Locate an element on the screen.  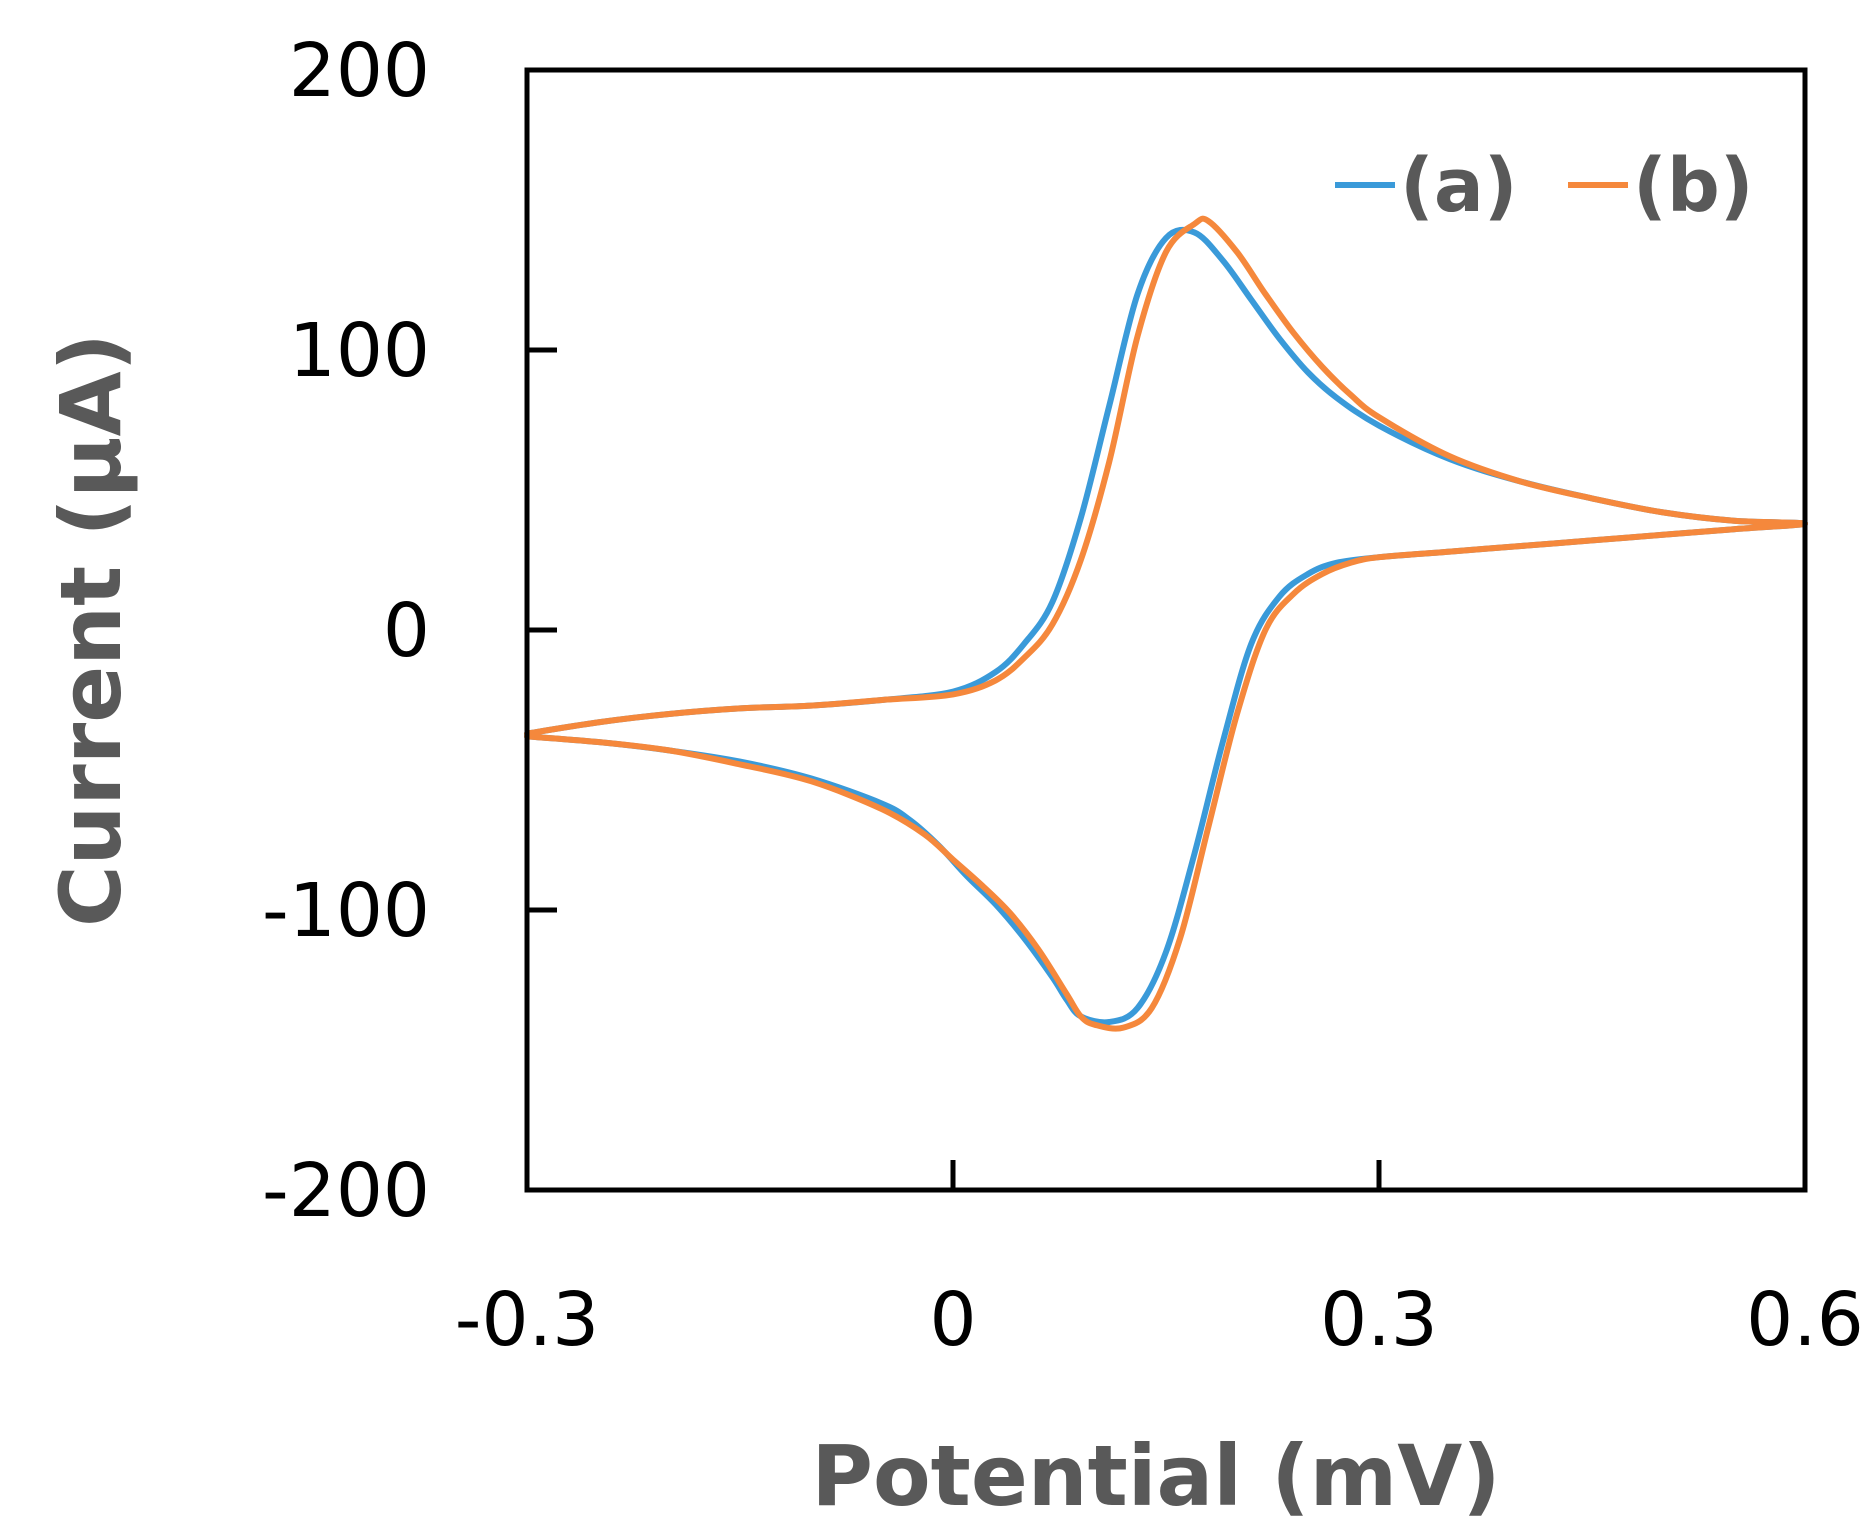
x-tick-label: 0.6 is located at coordinates (1805, 1320).